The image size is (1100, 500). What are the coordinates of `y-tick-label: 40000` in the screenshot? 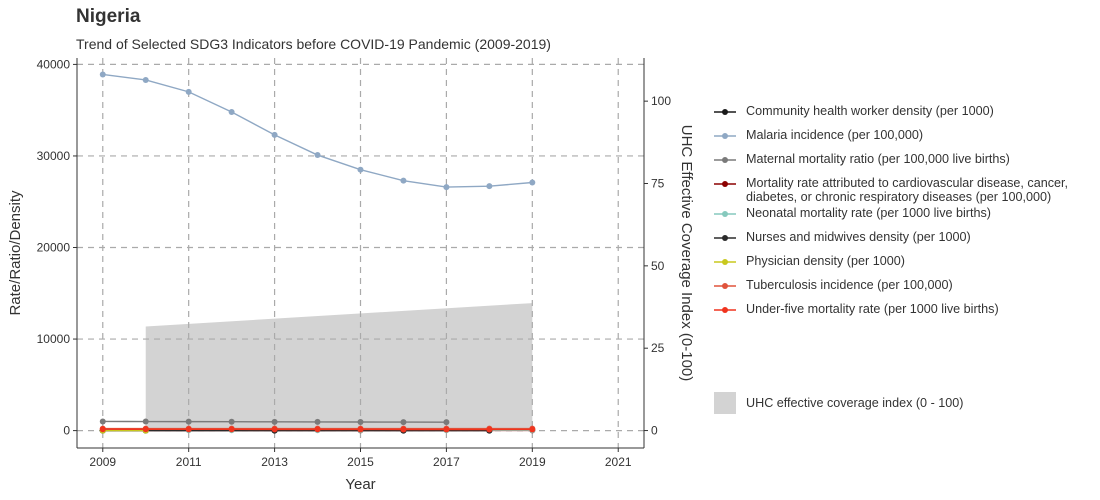 It's located at (54, 64).